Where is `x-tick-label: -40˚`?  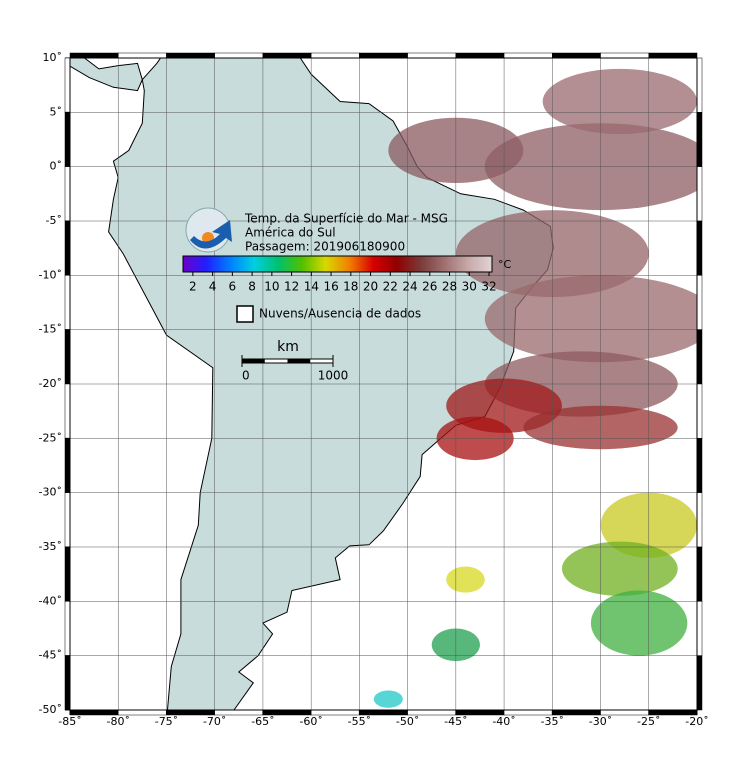
x-tick-label: -40˚ is located at coordinates (503, 721).